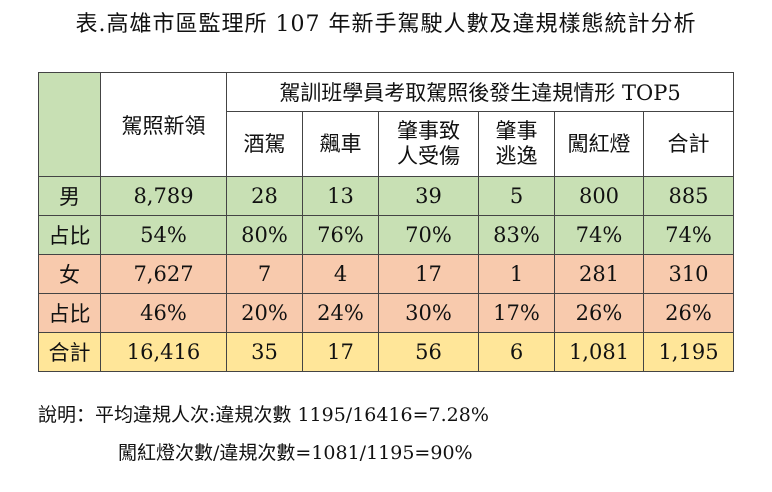 The width and height of the screenshot is (772, 492). What do you see at coordinates (516, 144) in the screenshot?
I see `header-hit-and-run: 肇事 逃逸` at bounding box center [516, 144].